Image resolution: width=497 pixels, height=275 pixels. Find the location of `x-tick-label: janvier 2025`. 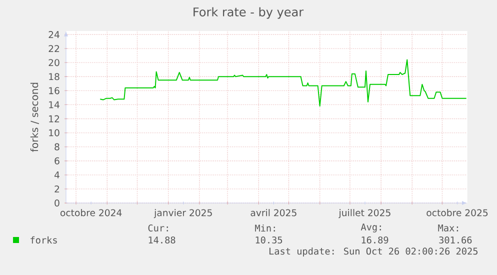

x-tick-label: janvier 2025 is located at coordinates (183, 213).